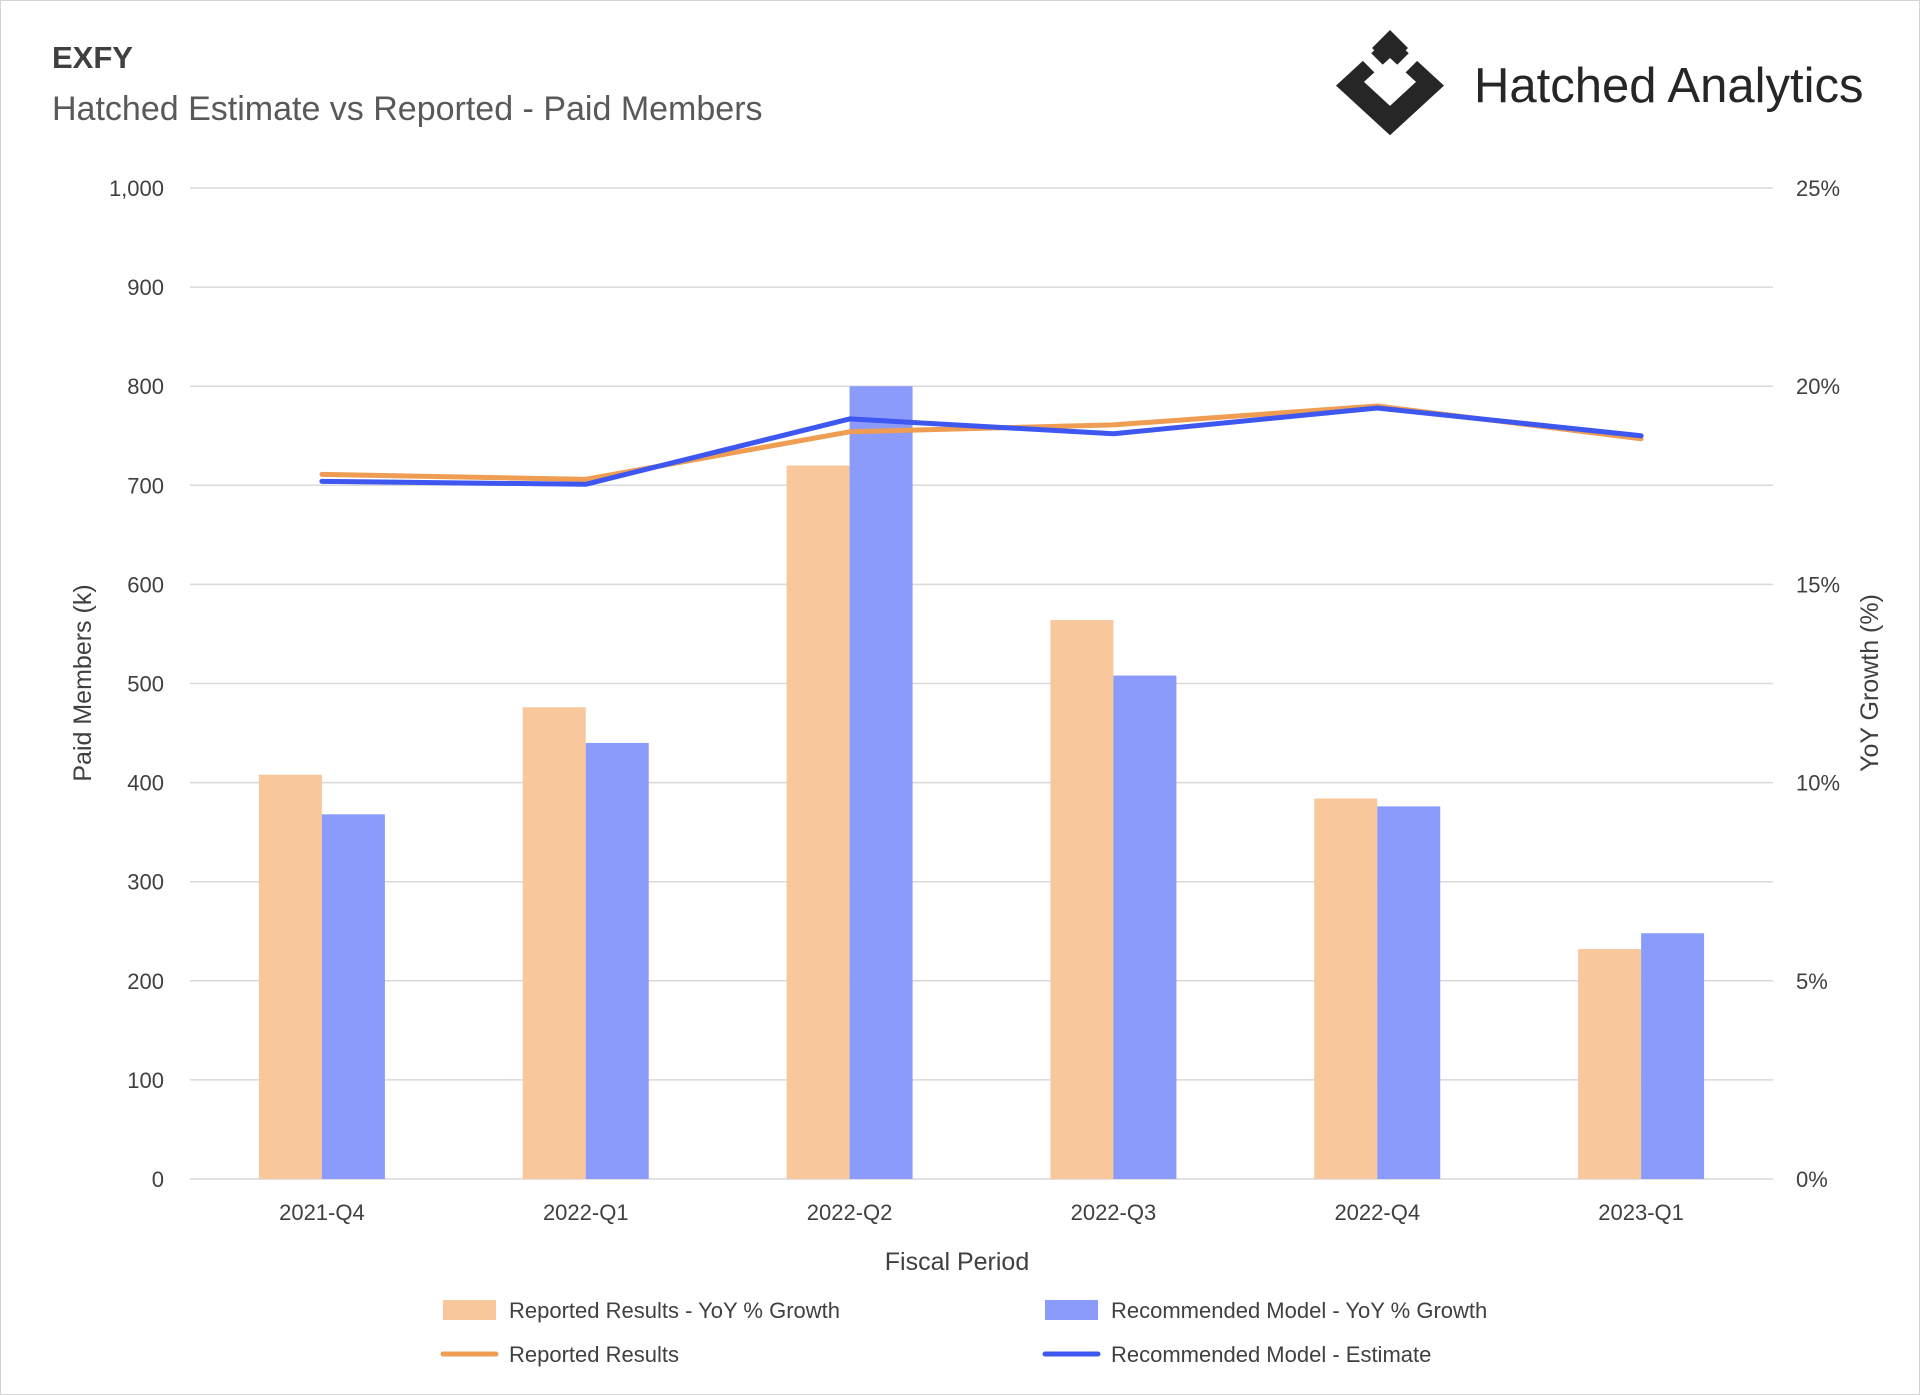 The image size is (1920, 1395). I want to click on x-tick-label: 2022-Q4, so click(1377, 1212).